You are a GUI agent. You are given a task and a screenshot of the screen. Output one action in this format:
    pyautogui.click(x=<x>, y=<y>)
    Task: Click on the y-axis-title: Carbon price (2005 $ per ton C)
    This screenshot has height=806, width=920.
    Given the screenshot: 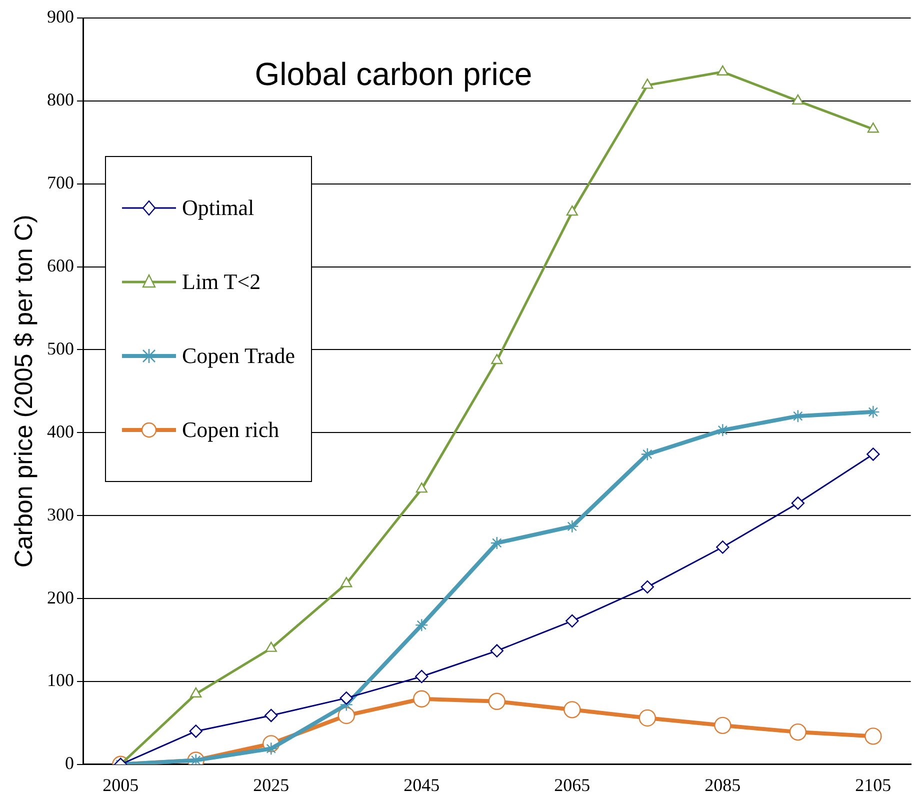 What is the action you would take?
    pyautogui.click(x=24, y=391)
    